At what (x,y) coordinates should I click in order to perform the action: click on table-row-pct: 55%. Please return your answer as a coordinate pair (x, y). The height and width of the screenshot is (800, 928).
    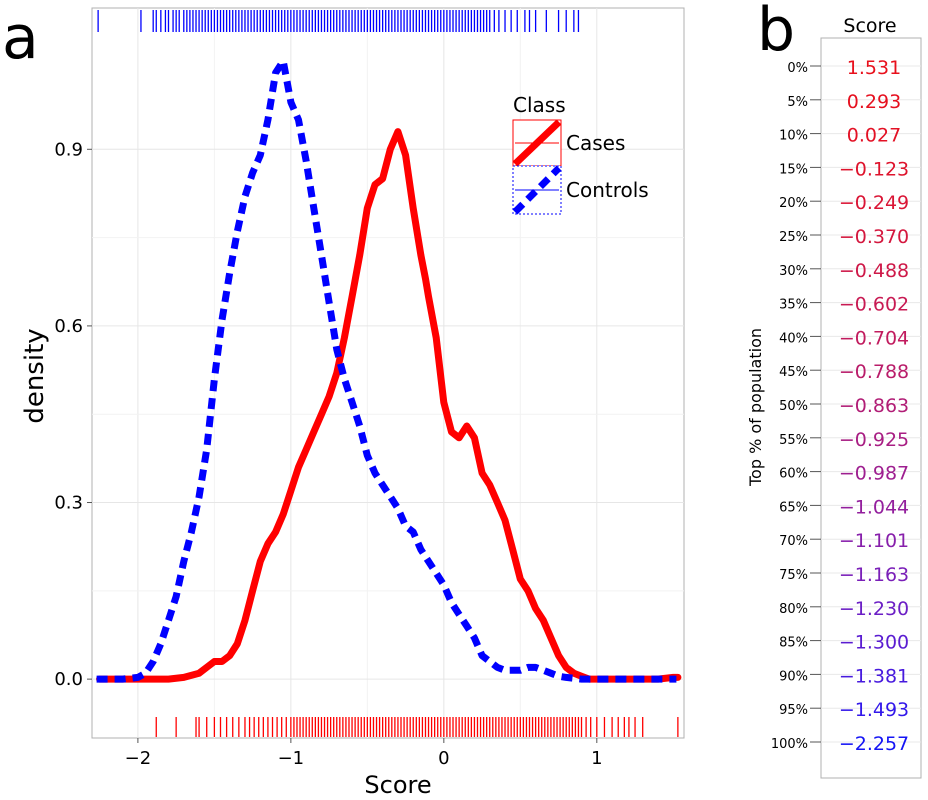
    Looking at the image, I should click on (793, 440).